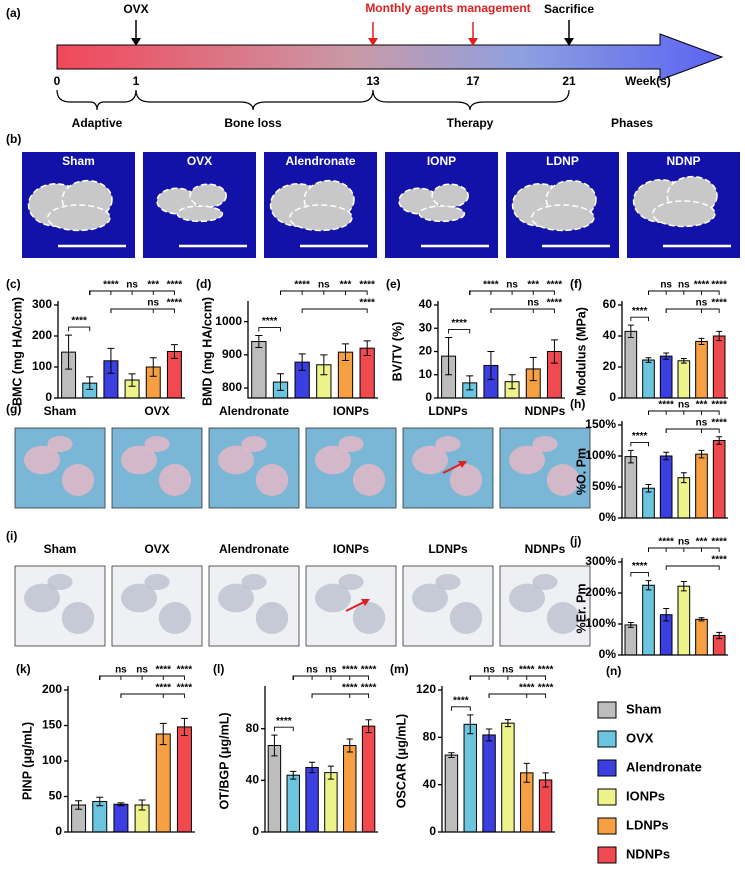 Image resolution: width=745 pixels, height=873 pixels. Describe the element at coordinates (254, 549) in the screenshot. I see `image-label: Alendronate` at that location.